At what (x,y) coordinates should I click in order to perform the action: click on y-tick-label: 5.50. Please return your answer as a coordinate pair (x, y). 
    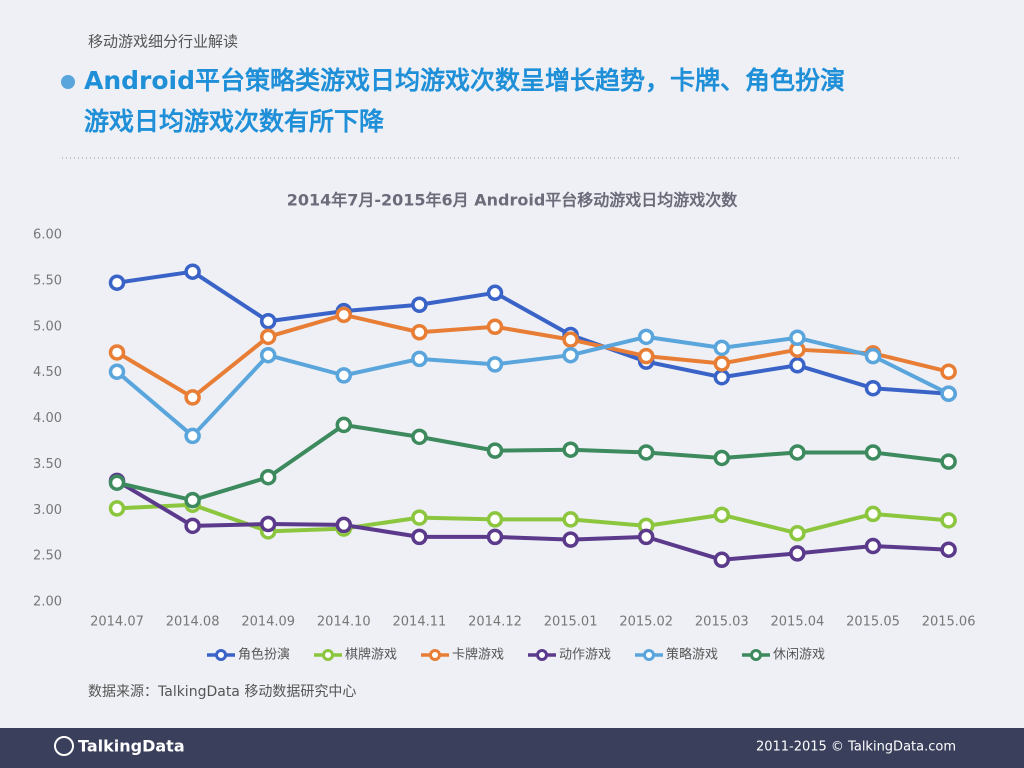
    Looking at the image, I should click on (47, 280).